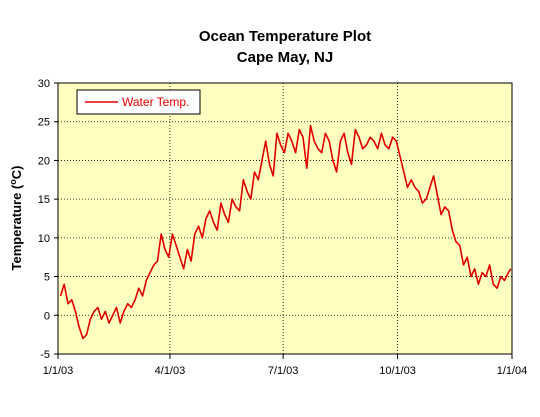 The image size is (540, 417). Describe the element at coordinates (44, 161) in the screenshot. I see `y-tick-label: 20` at that location.